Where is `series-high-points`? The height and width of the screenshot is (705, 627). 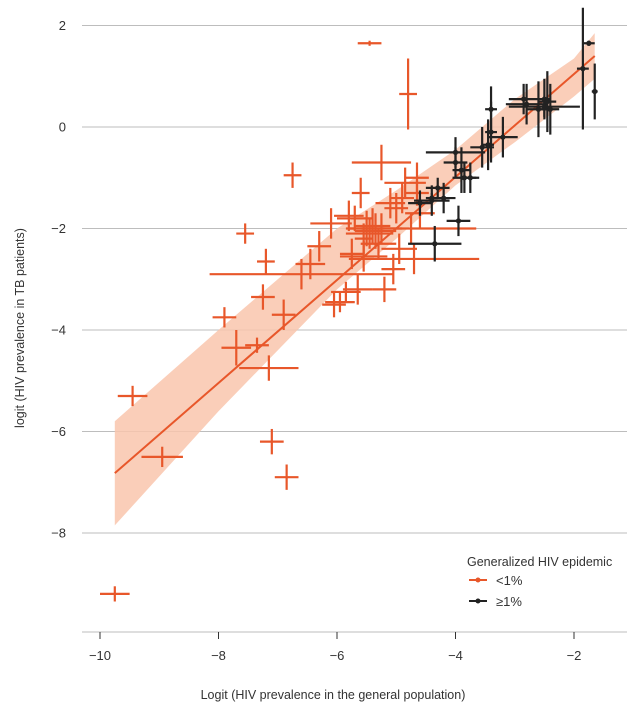
series-high-points is located at coordinates (503, 134).